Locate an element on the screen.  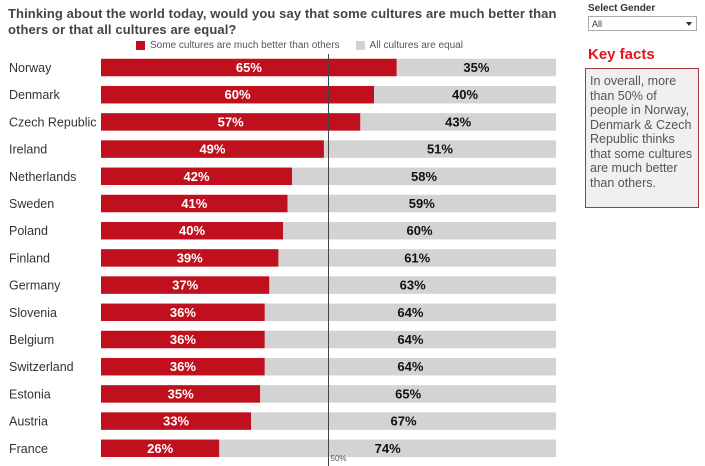
bar-some-ireland is located at coordinates (212, 149).